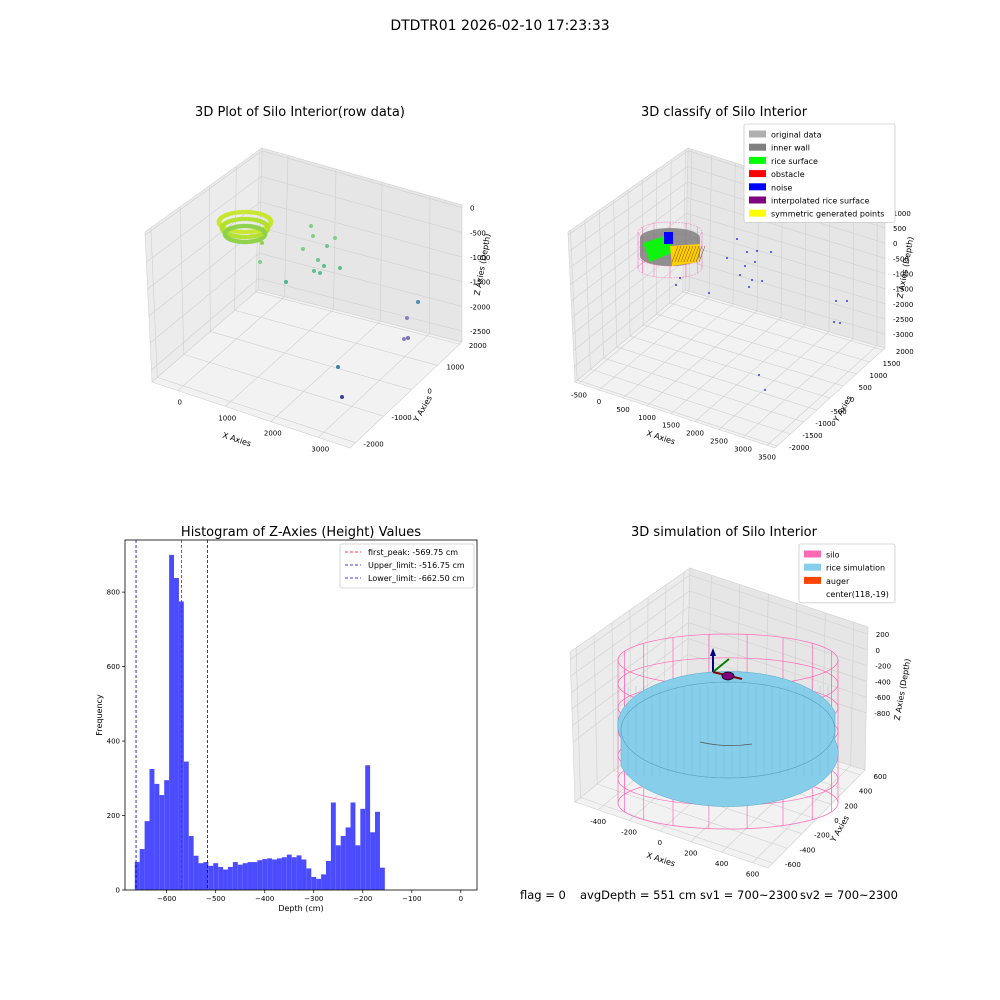 Image resolution: width=1000 pixels, height=1000 pixels. I want to click on auger-head, so click(728, 676).